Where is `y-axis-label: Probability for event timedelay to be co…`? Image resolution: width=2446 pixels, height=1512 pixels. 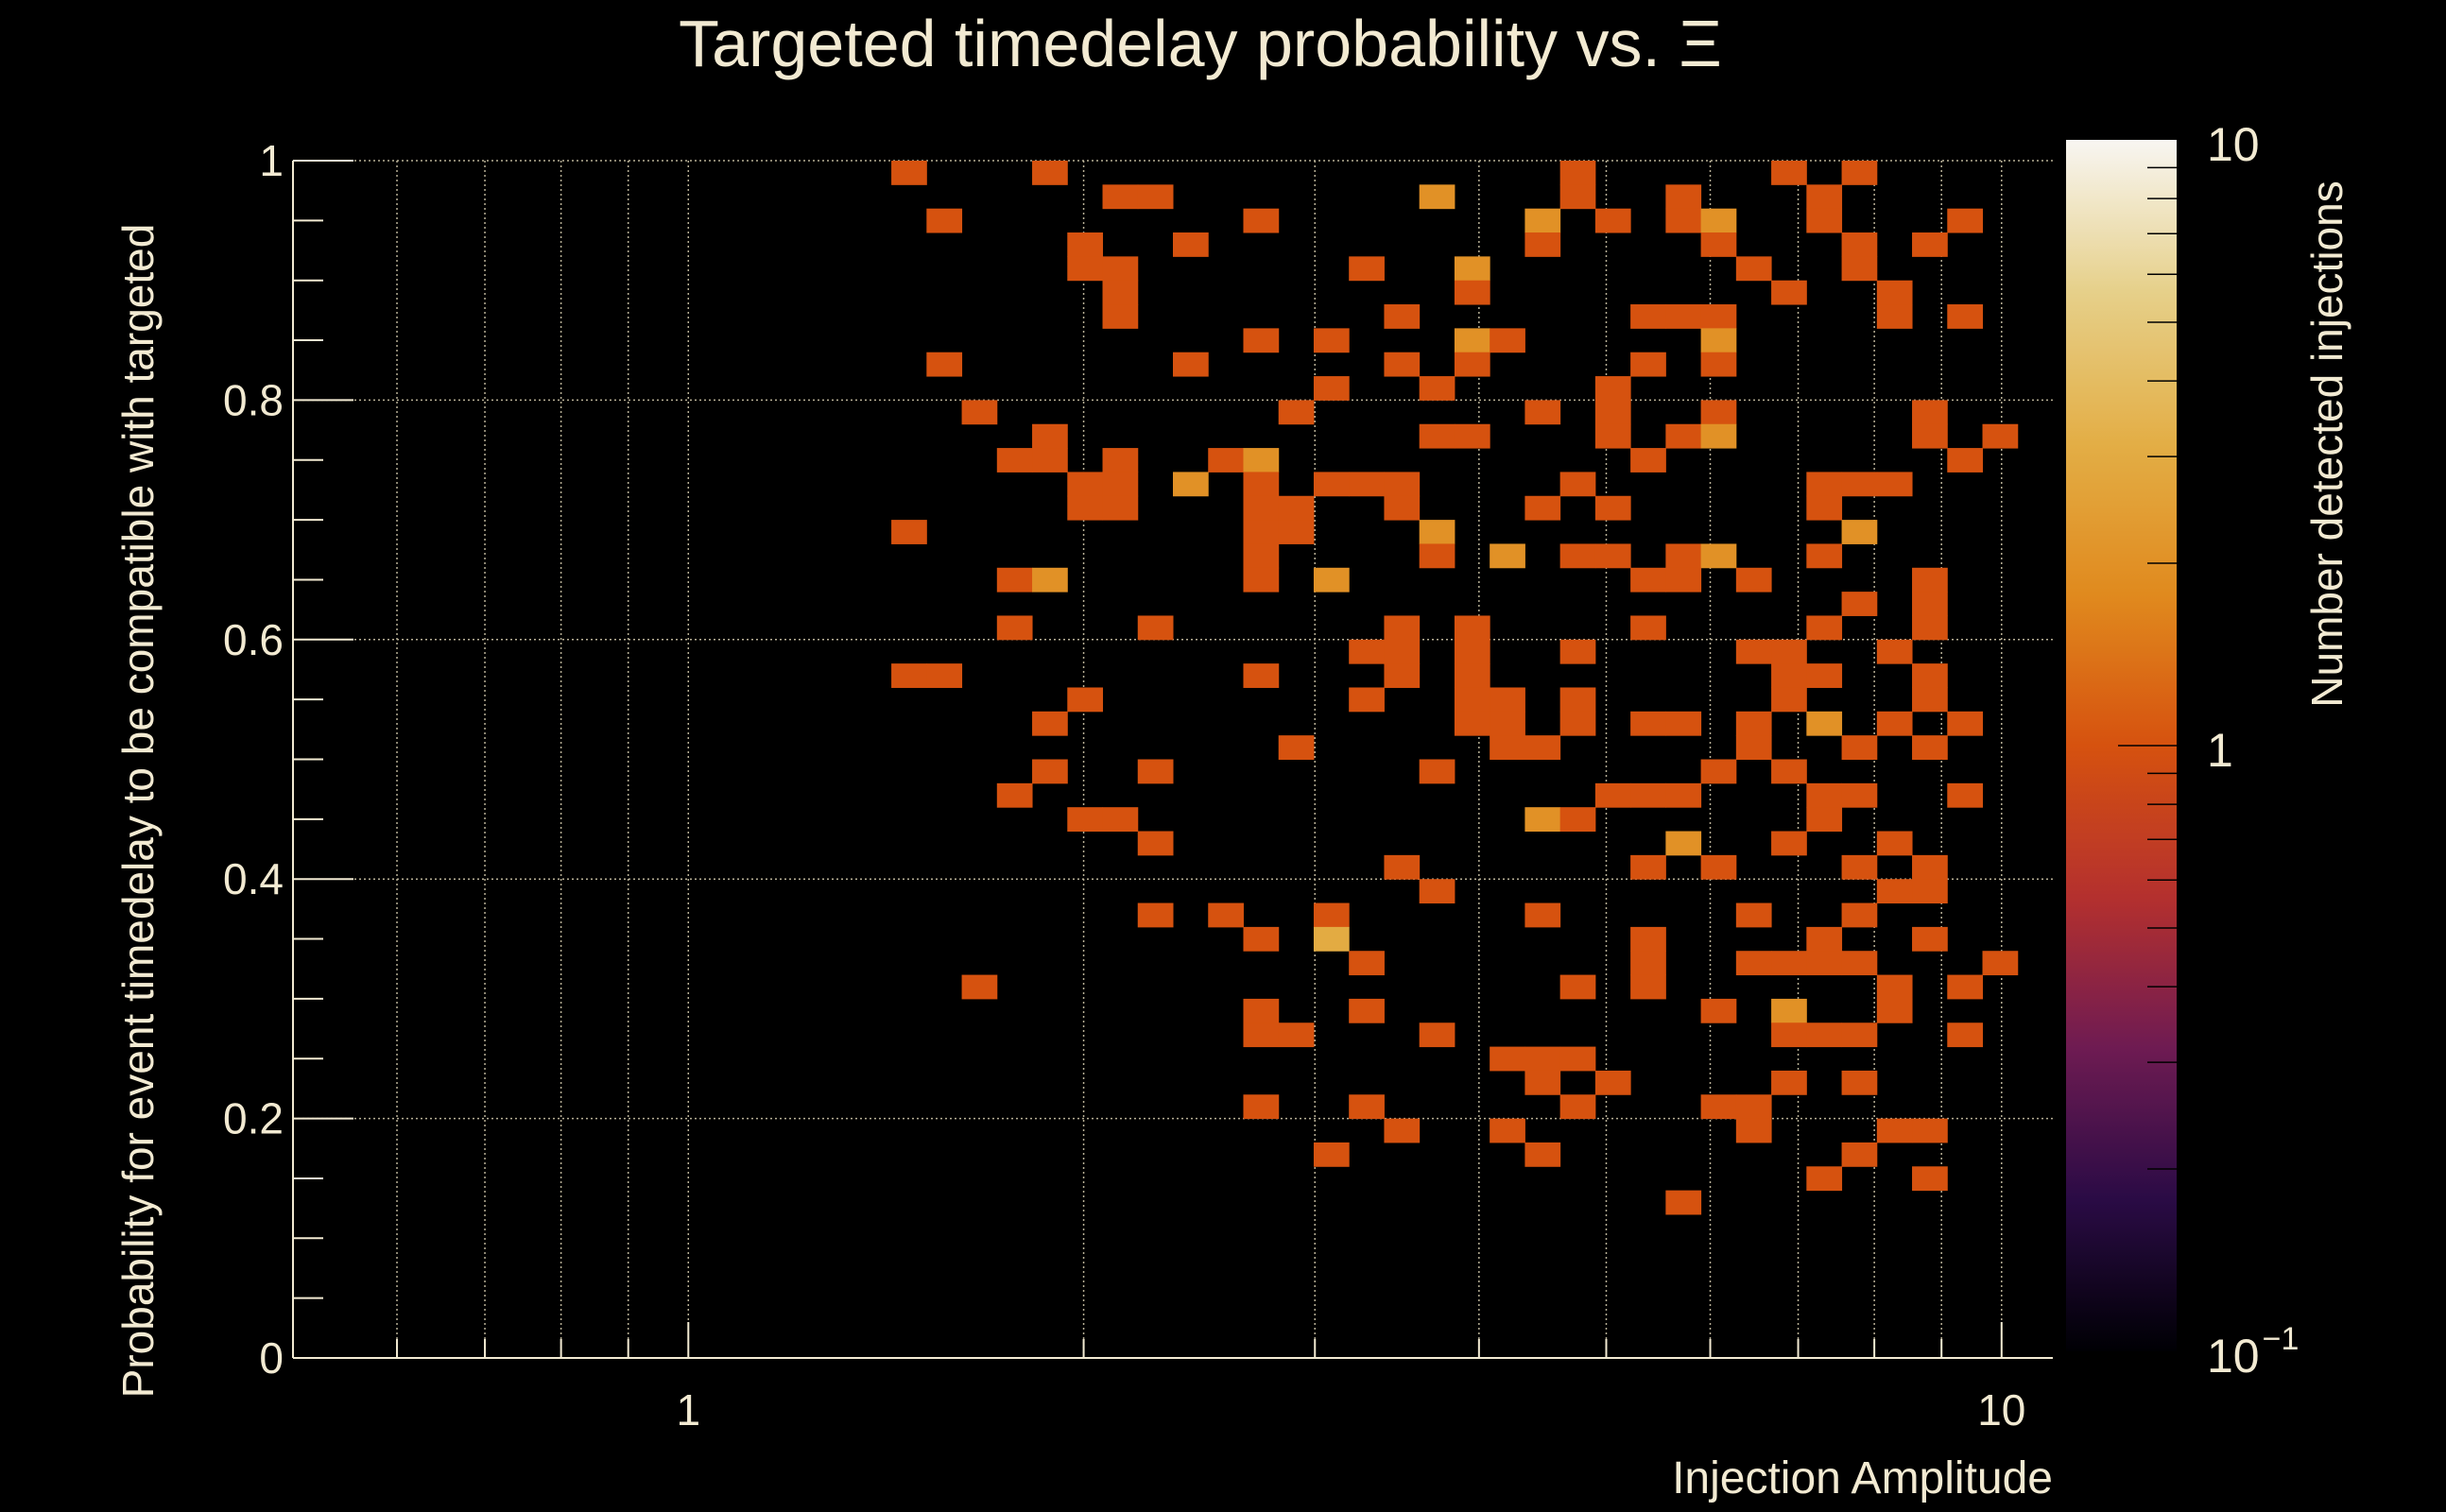 y-axis-label: Probability for event timedelay to be co… is located at coordinates (138, 811).